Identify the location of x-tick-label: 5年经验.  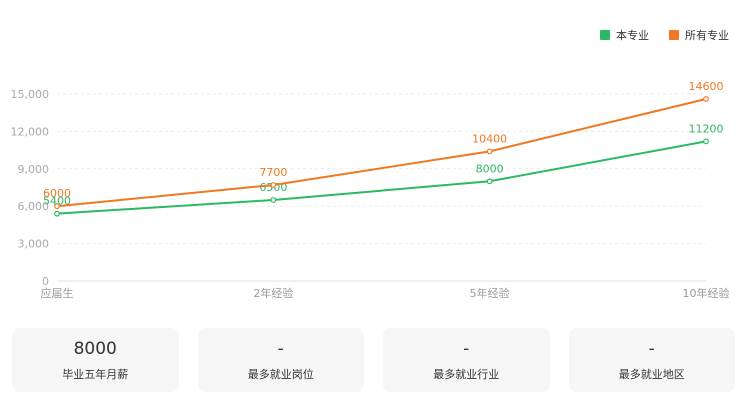
(490, 293).